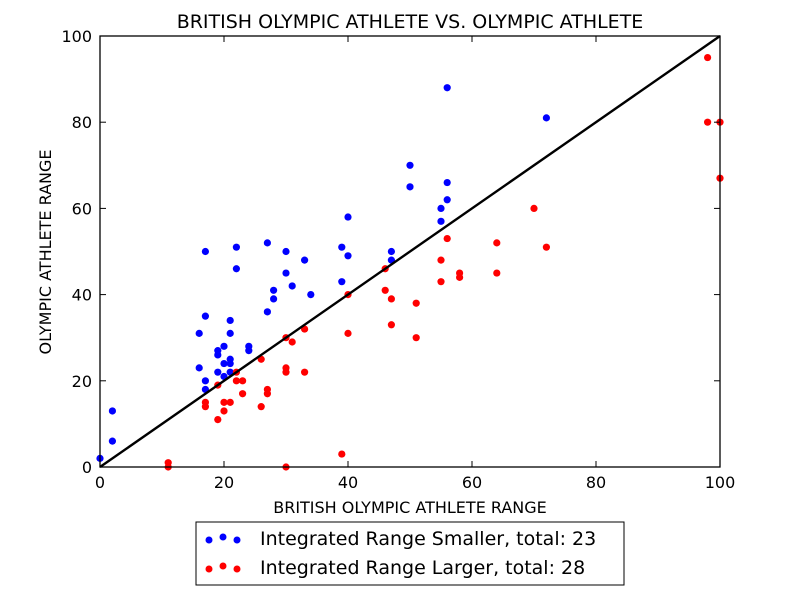 This screenshot has height=600, width=800. Describe the element at coordinates (410, 507) in the screenshot. I see `x-axis-title: BRITISH OLYMPIC ATHLETE RANGE` at that location.